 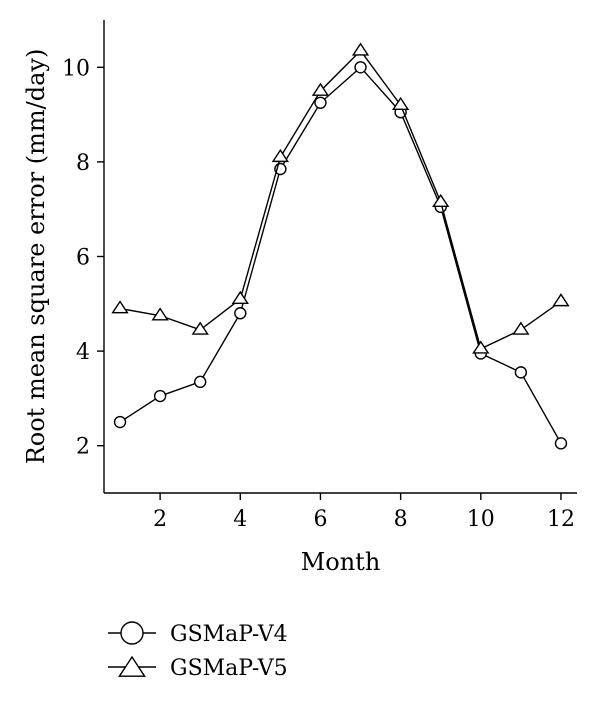 What do you see at coordinates (341, 562) in the screenshot?
I see `x-axis-label: Month` at bounding box center [341, 562].